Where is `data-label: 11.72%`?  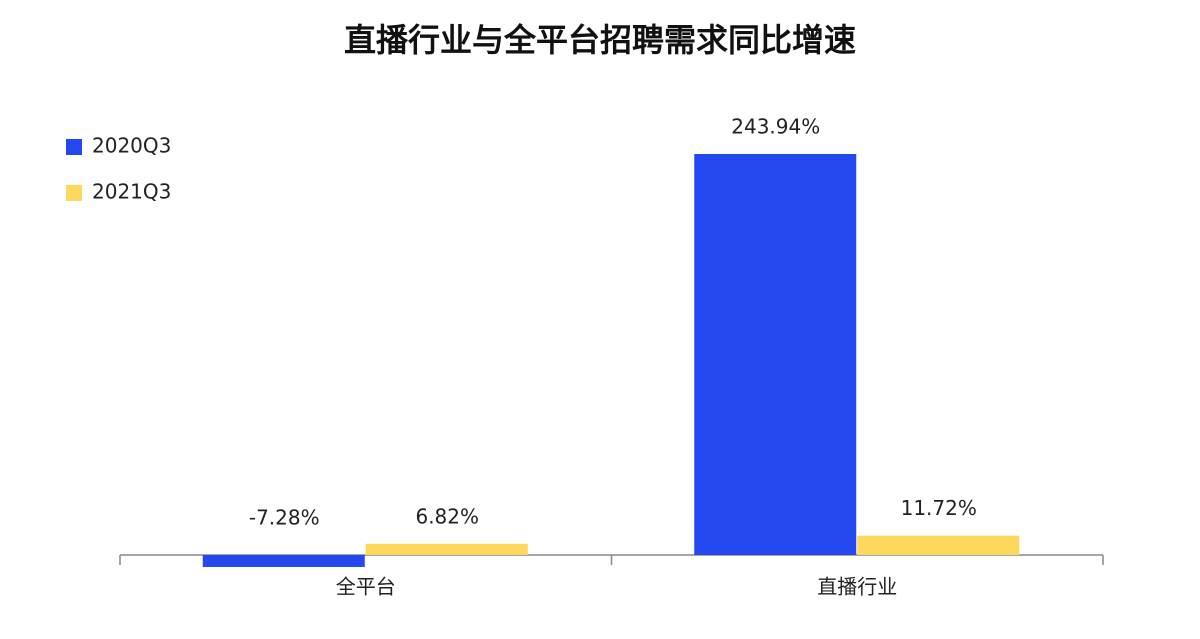 data-label: 11.72% is located at coordinates (939, 508).